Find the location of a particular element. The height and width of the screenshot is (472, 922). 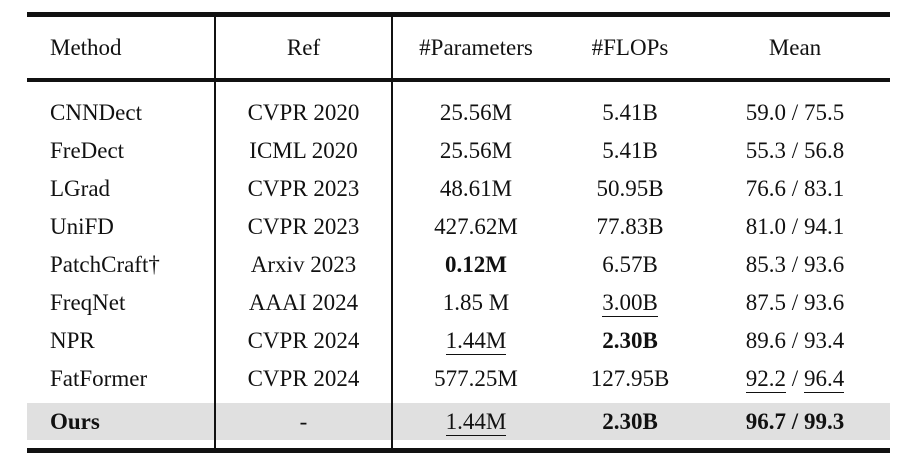

cell-parameters: 0.12M is located at coordinates (476, 264).